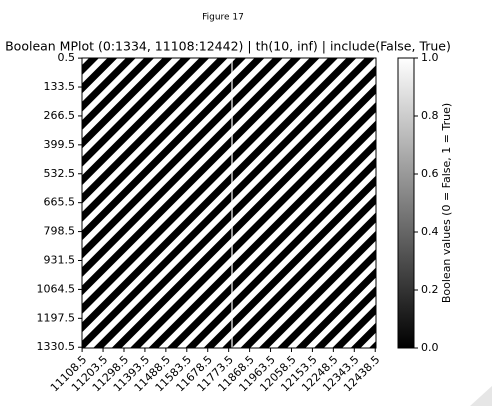  Describe the element at coordinates (430, 57) in the screenshot. I see `colorbar-tick-label: 1.0` at that location.